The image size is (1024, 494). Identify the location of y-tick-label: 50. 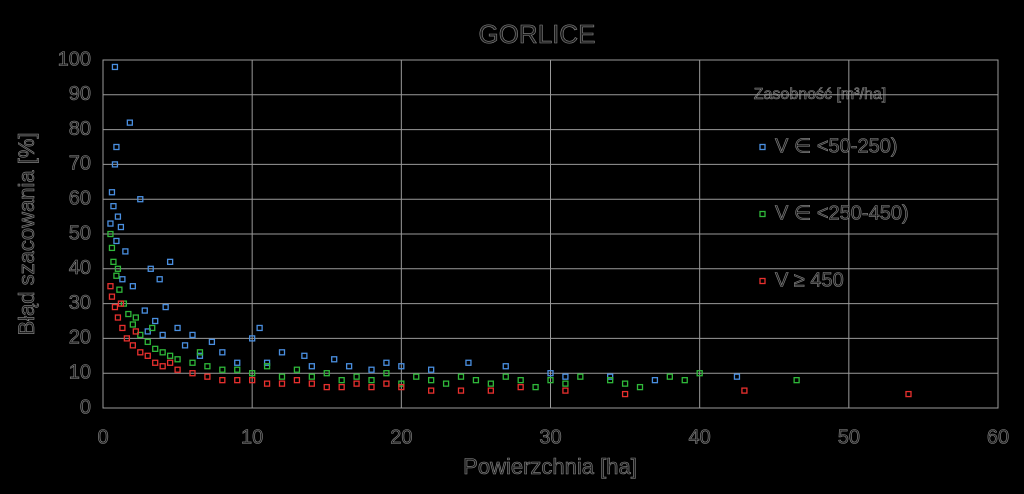
(80, 233).